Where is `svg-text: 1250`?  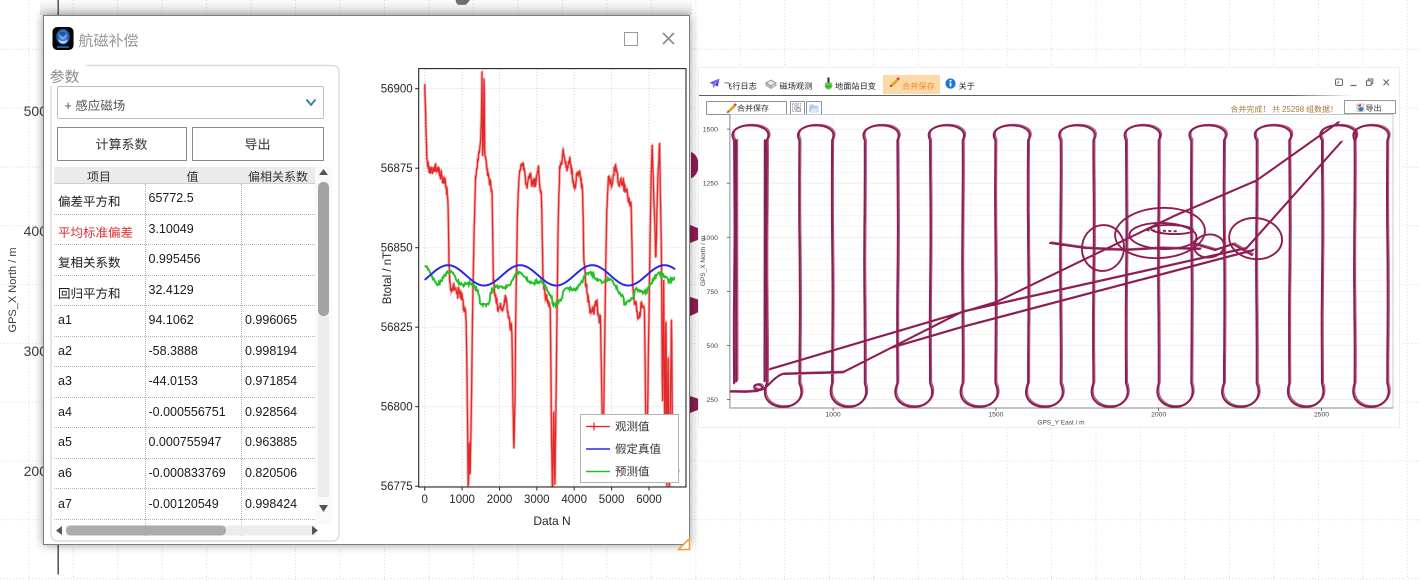
svg-text: 1250 is located at coordinates (710, 184).